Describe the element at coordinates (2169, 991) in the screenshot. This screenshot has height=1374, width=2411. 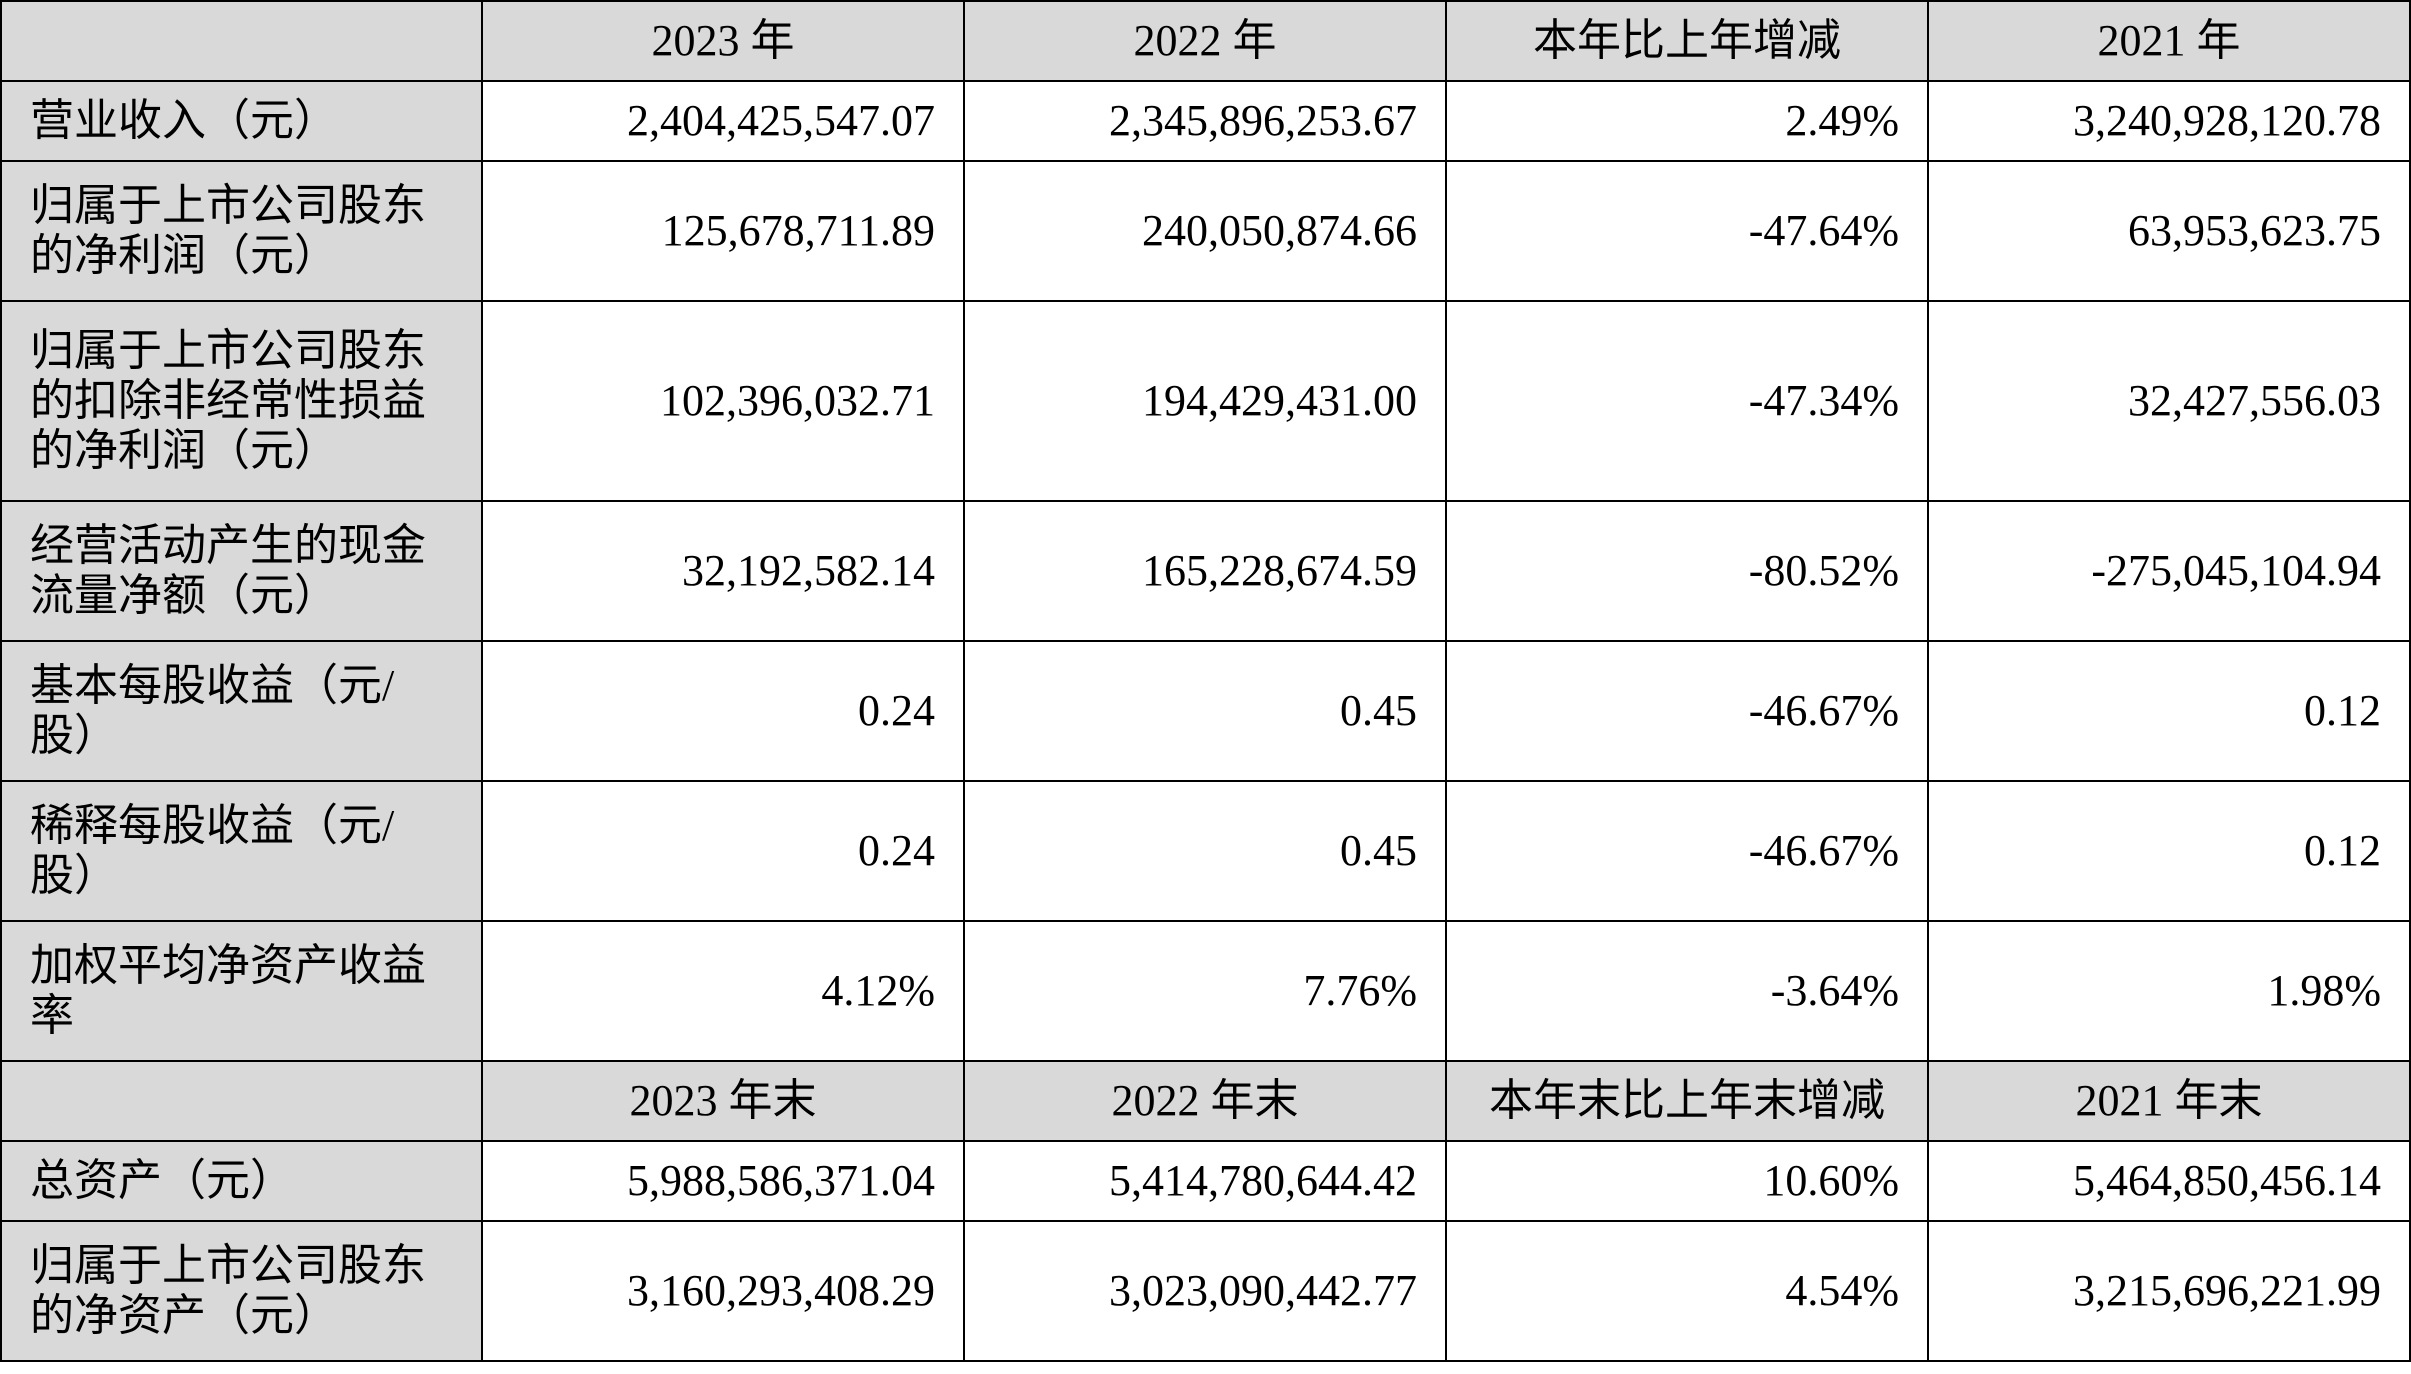
I see `value-2021: 1.98%` at that location.